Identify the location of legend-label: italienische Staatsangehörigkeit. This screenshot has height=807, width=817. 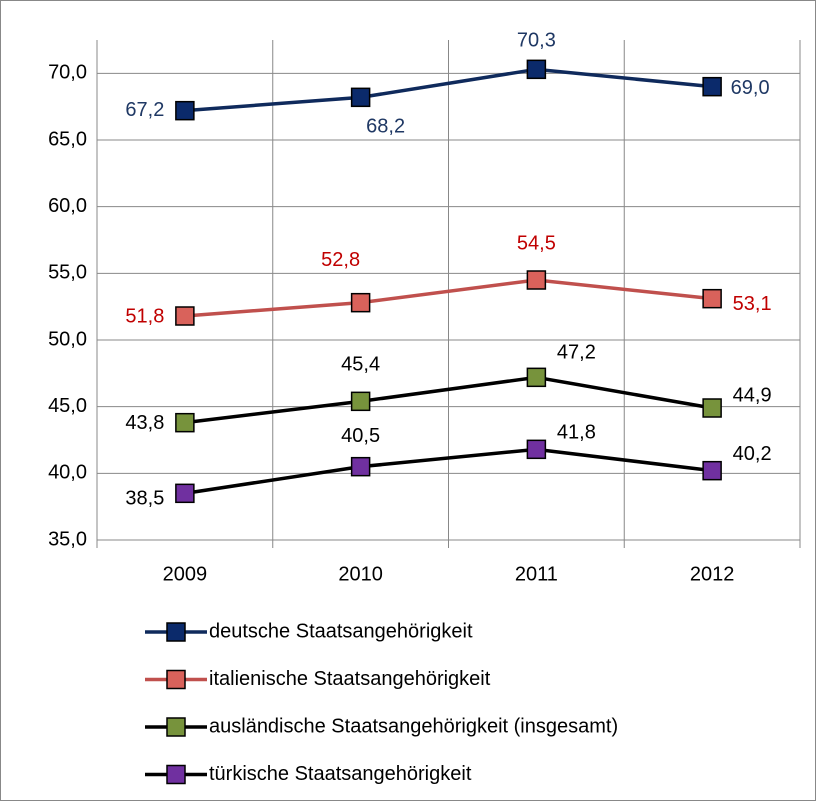
(350, 679).